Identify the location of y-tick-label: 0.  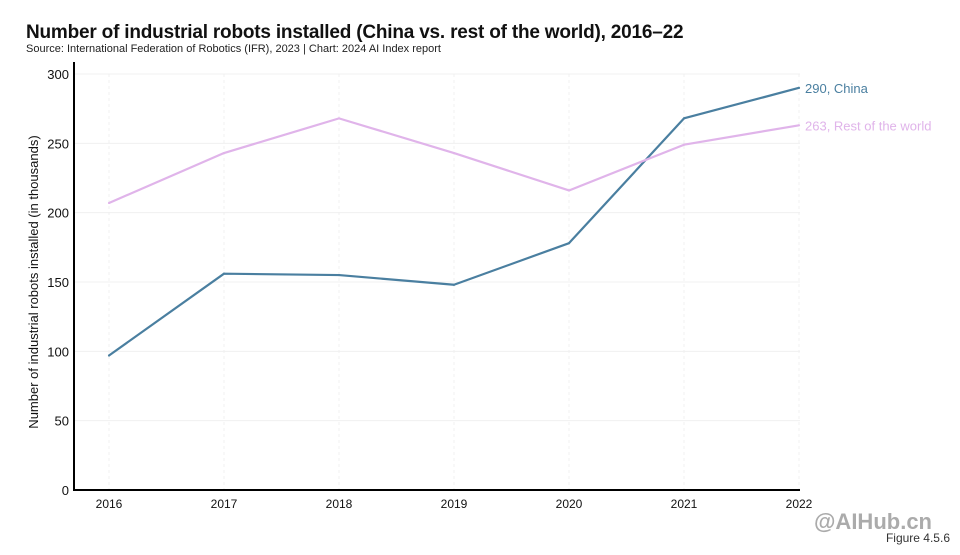
(65, 490).